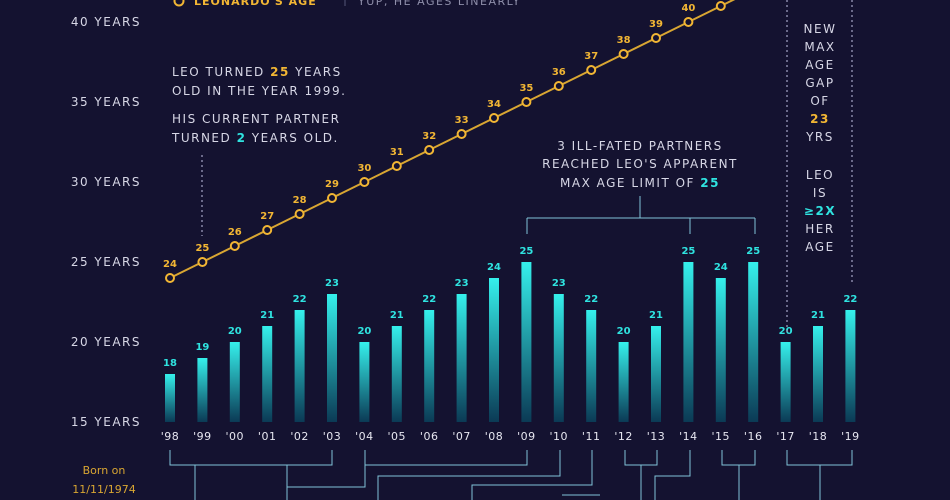  Describe the element at coordinates (624, 40) in the screenshot. I see `leo-age-label: 38` at that location.